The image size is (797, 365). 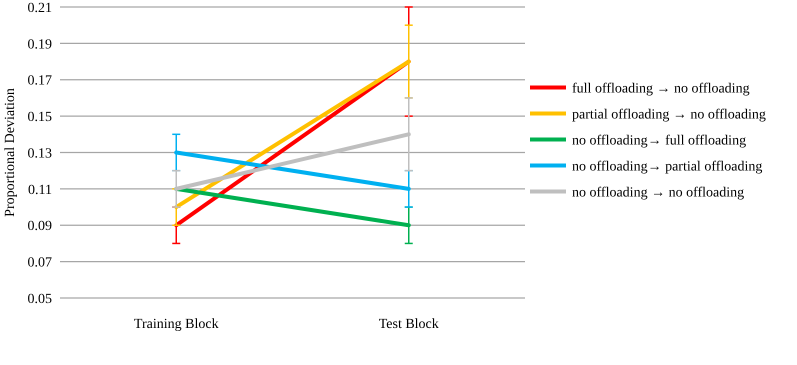 What do you see at coordinates (669, 114) in the screenshot?
I see `legend-label: partial offloading → no offloading` at bounding box center [669, 114].